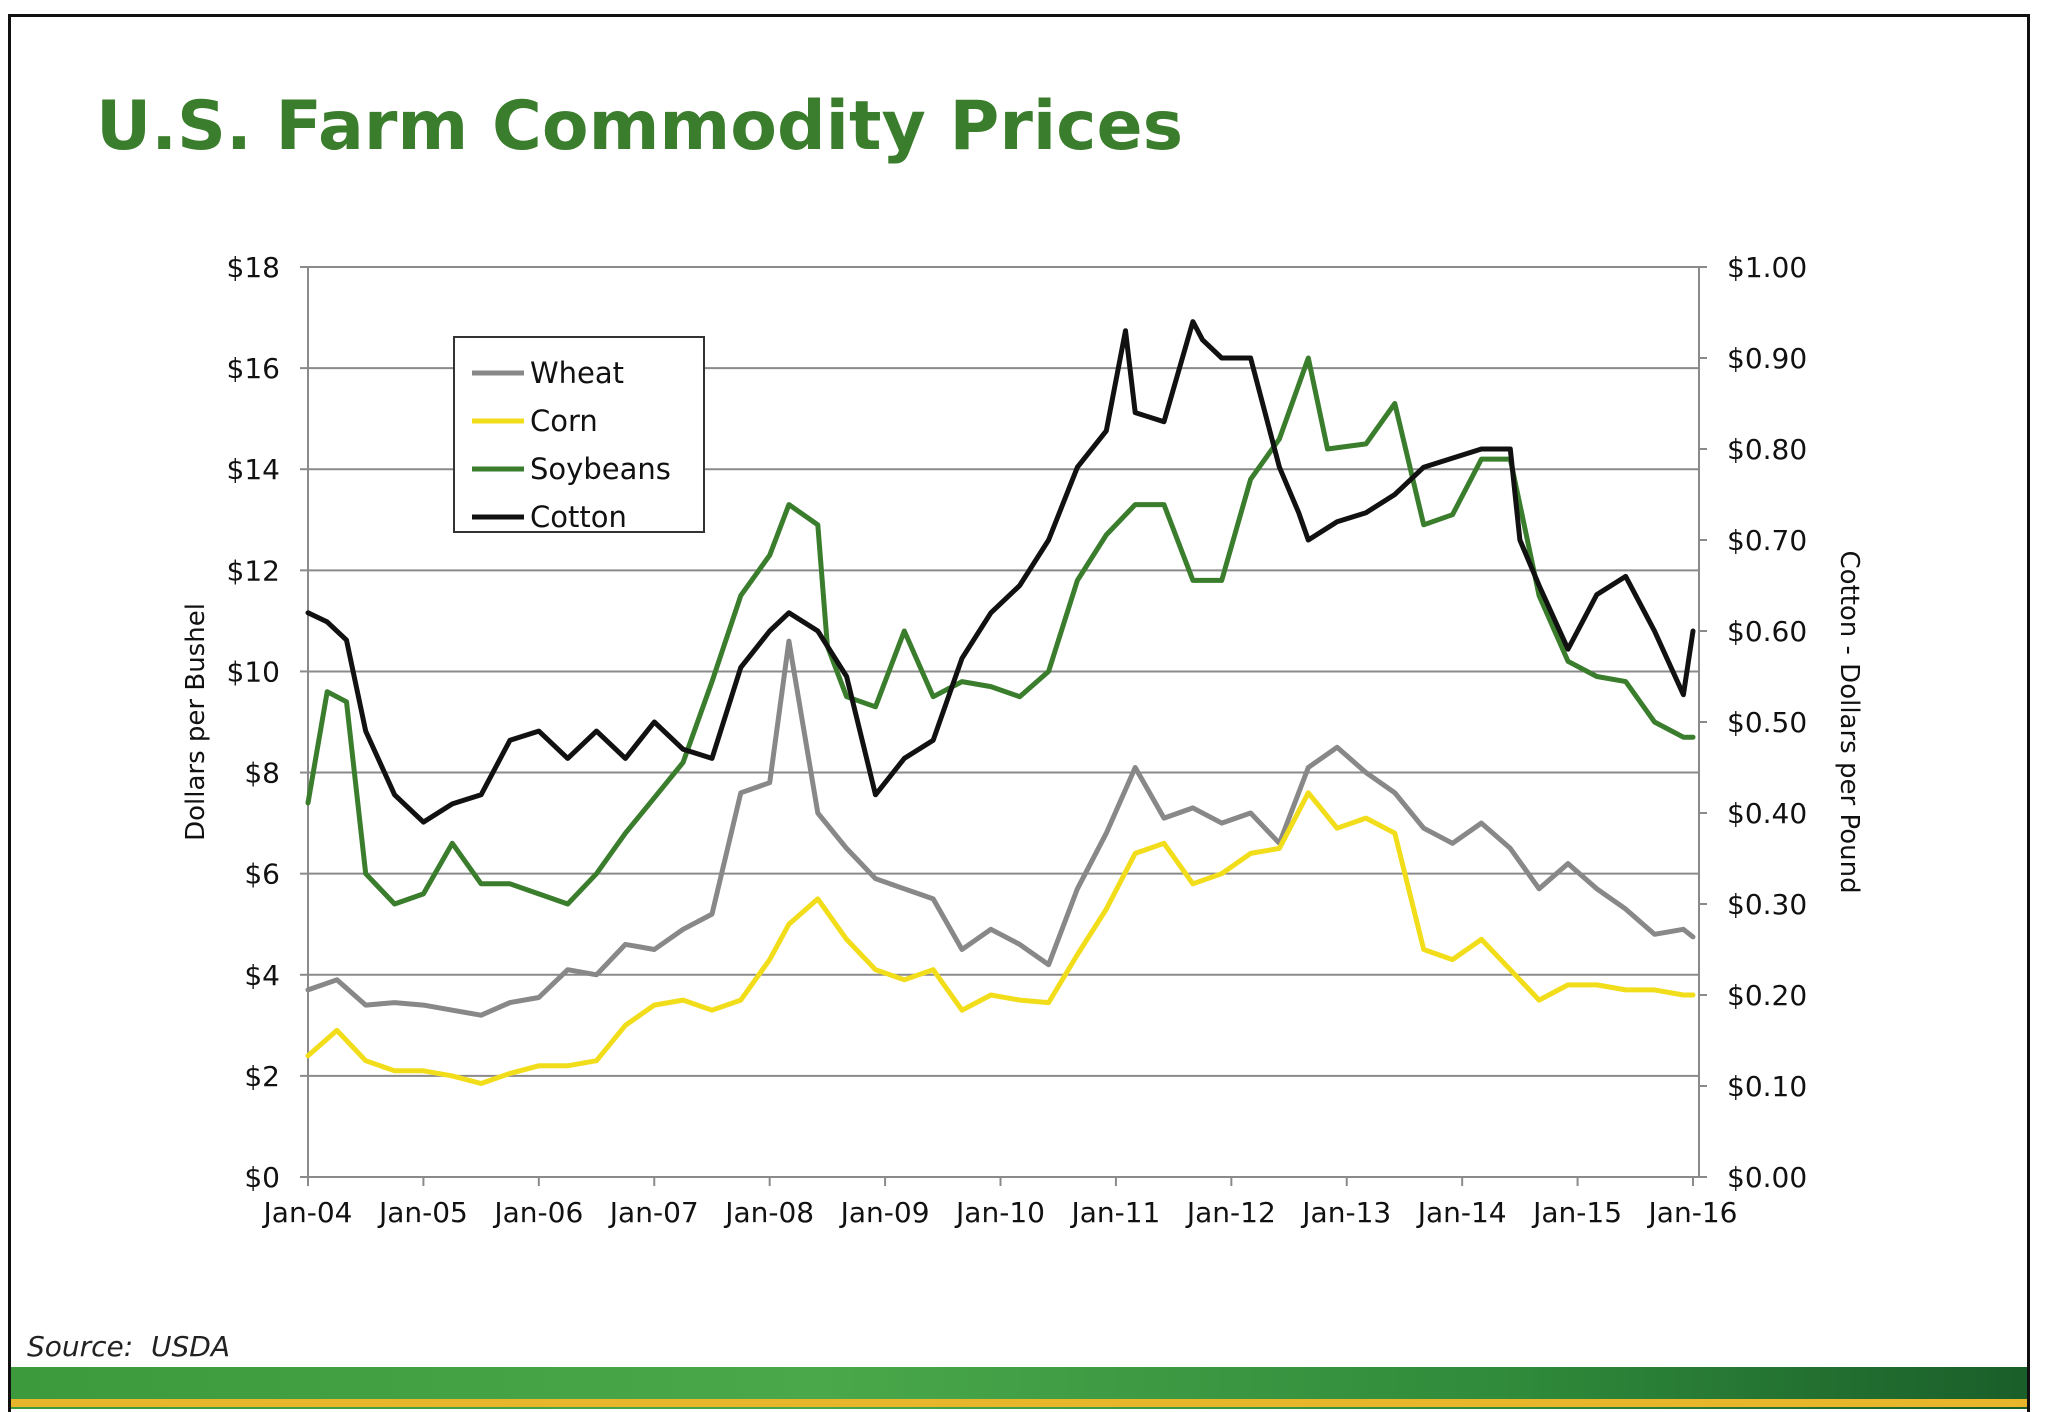 Image resolution: width=2052 pixels, height=1412 pixels. Describe the element at coordinates (196, 722) in the screenshot. I see `y-axis-label: Dollars per Bushel` at that location.